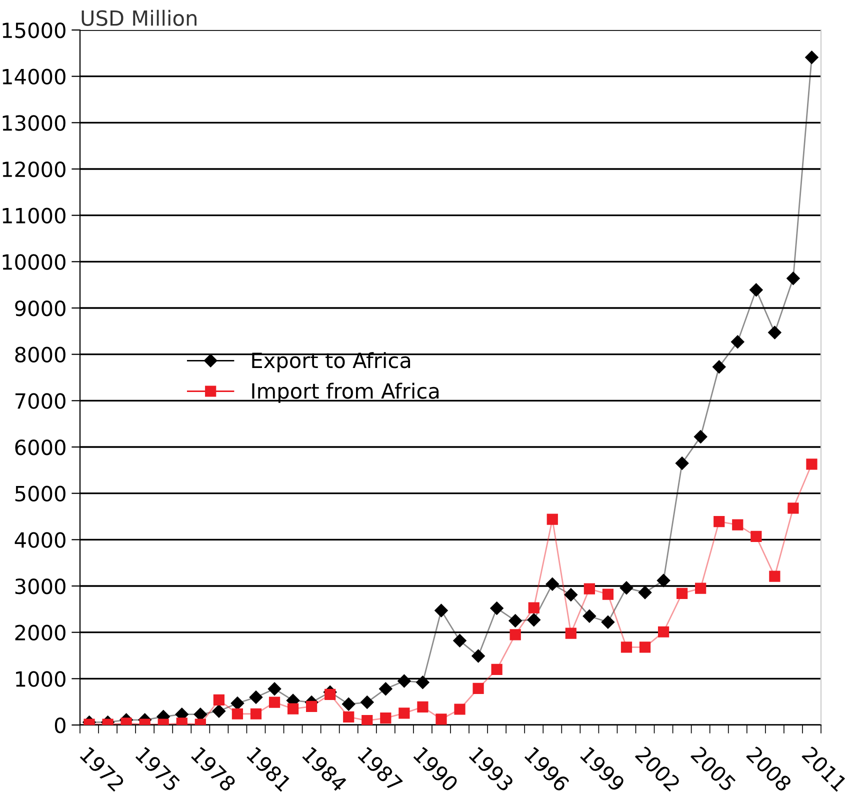 This screenshot has width=863, height=800. What do you see at coordinates (40, 540) in the screenshot?
I see `y-tick-label: 4000` at bounding box center [40, 540].